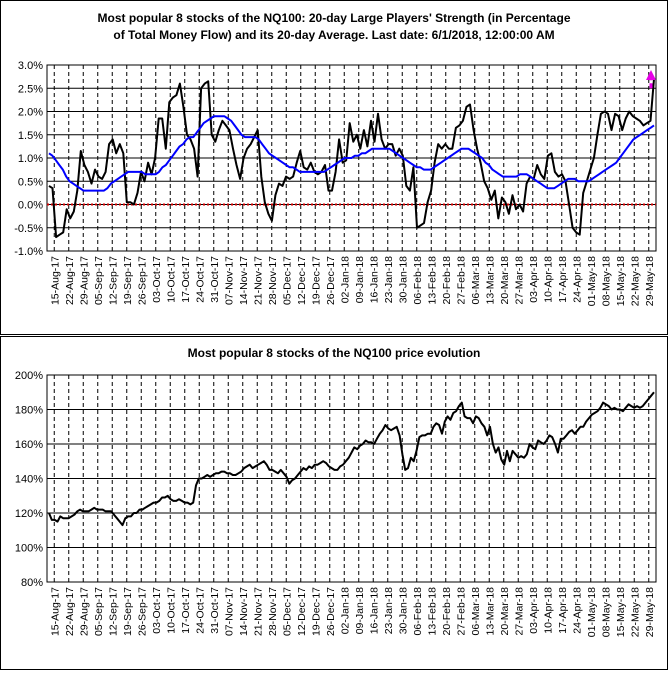 The width and height of the screenshot is (668, 674). What do you see at coordinates (29, 480) in the screenshot?
I see `y-tick-label: 140%` at bounding box center [29, 480].